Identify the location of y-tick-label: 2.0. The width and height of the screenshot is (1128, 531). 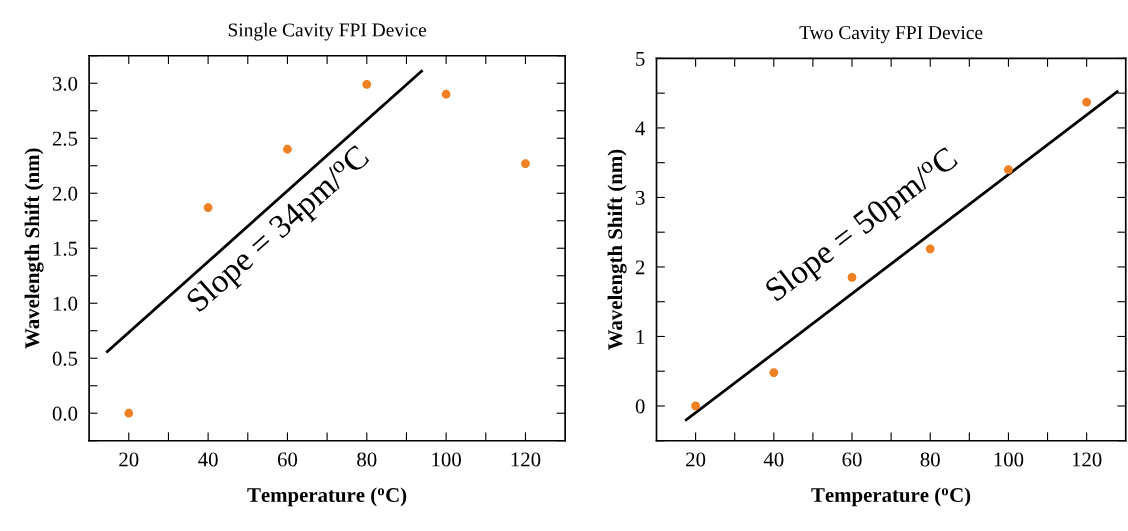
(65, 193).